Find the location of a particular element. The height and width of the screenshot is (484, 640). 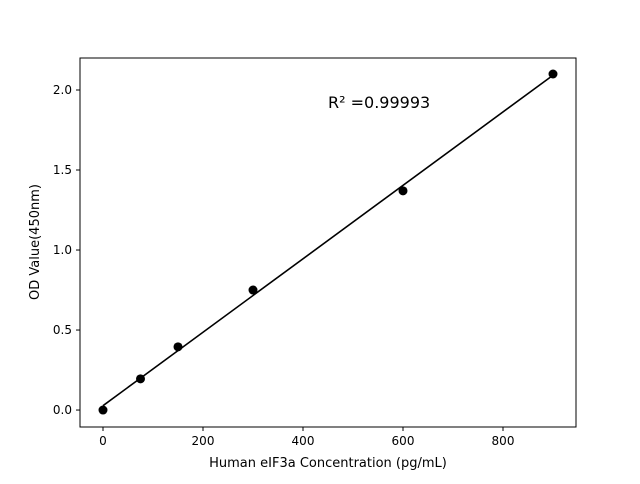

r-squared-annotation: R² =0.99993 is located at coordinates (379, 102).